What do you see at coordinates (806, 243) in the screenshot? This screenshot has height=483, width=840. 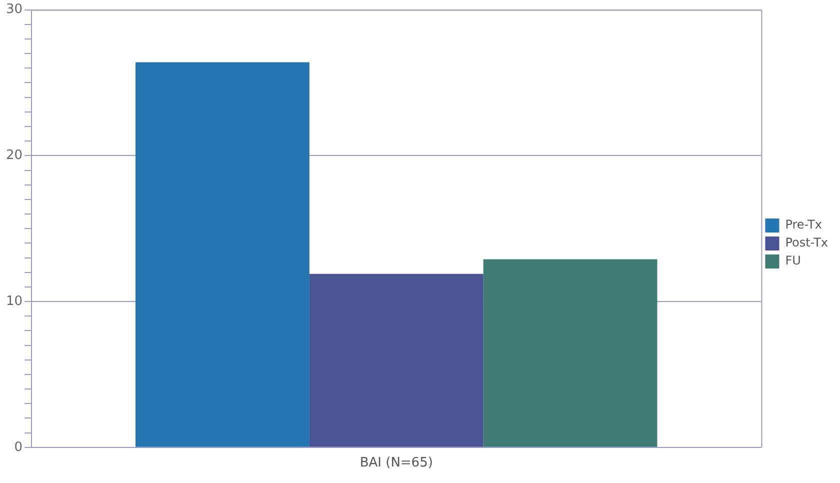 I see `legend-label: Post-Tx` at bounding box center [806, 243].